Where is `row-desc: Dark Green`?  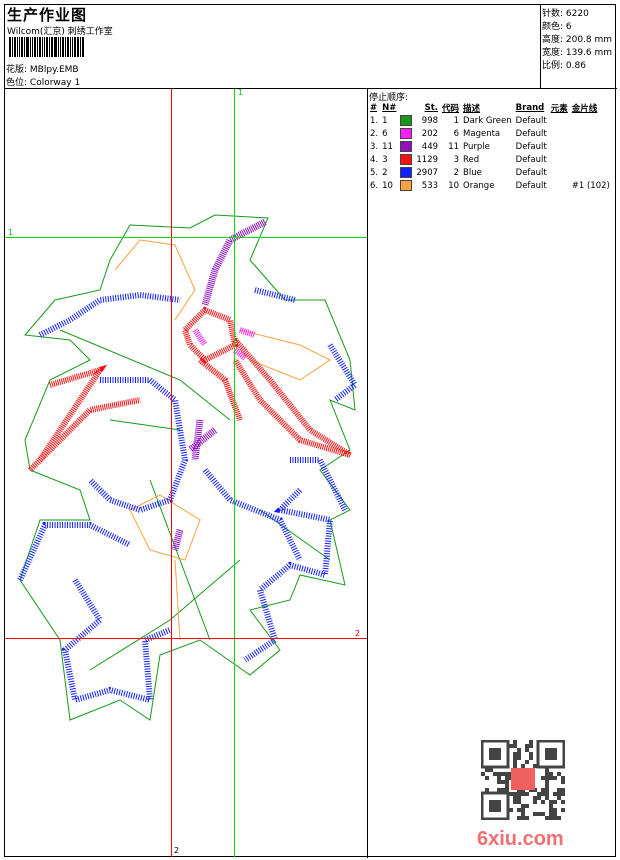
row-desc: Dark Green is located at coordinates (487, 120).